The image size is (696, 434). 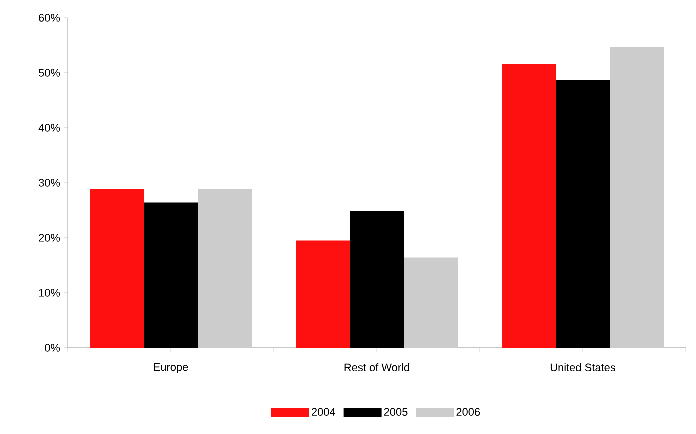 What do you see at coordinates (49, 183) in the screenshot?
I see `y-tick-label: 30%` at bounding box center [49, 183].